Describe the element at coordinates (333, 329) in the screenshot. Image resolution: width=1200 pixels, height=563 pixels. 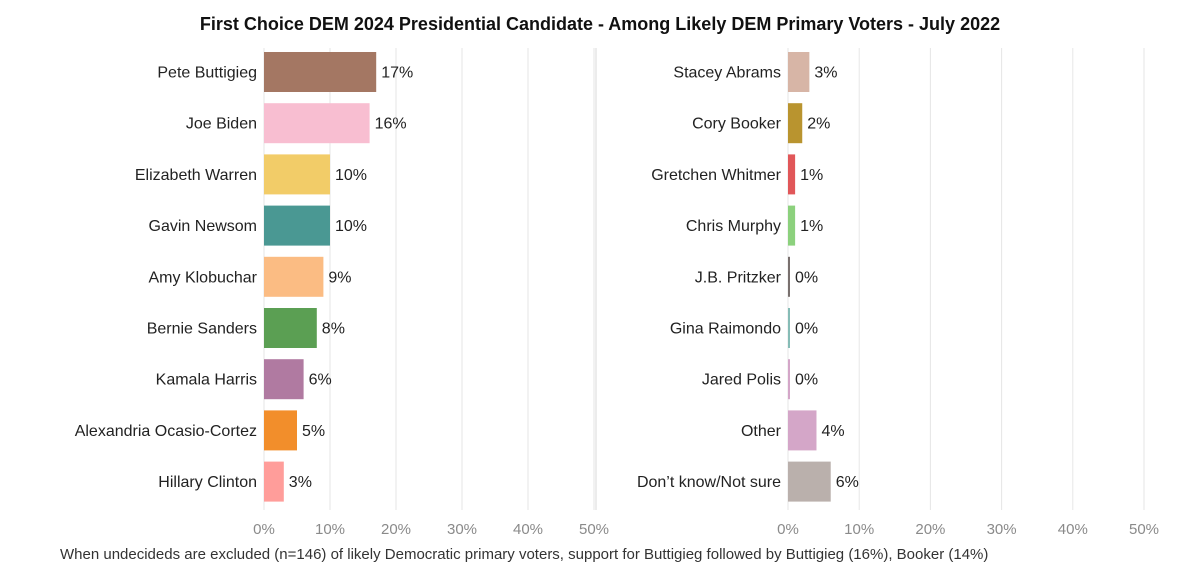
I see `data-label: 8%` at that location.